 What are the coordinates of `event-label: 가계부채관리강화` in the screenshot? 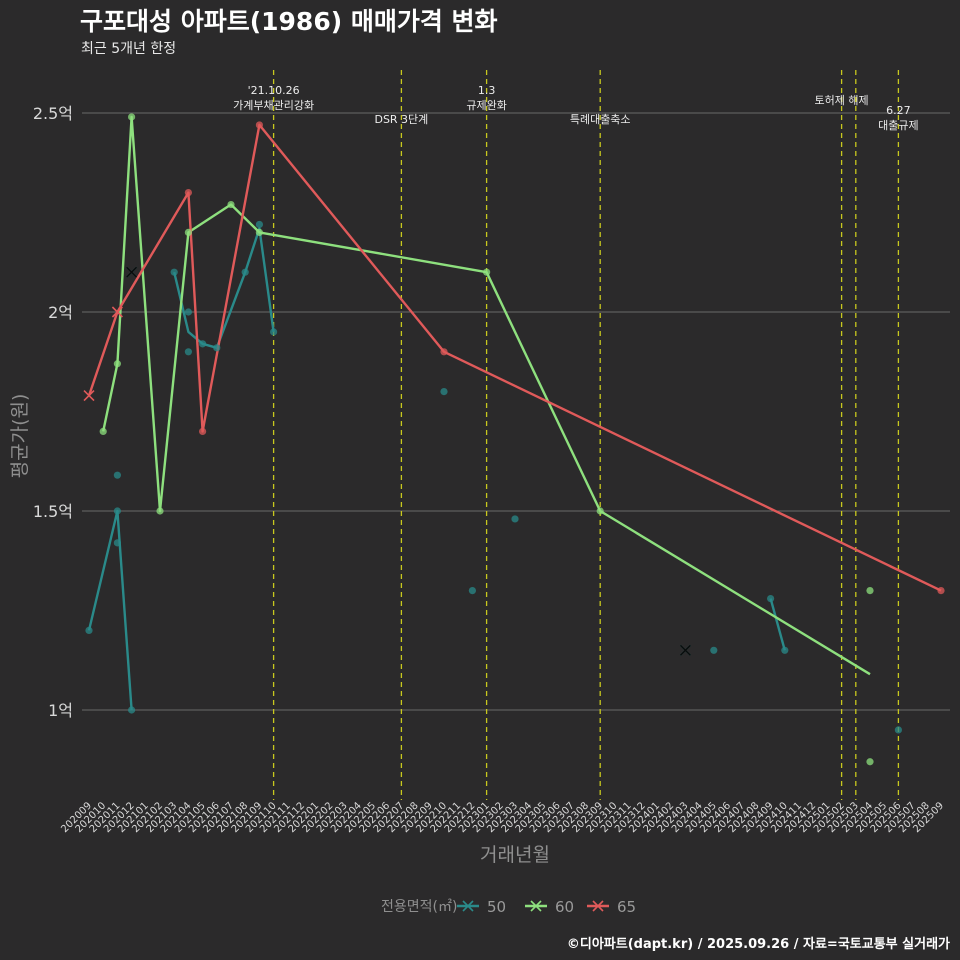 It's located at (273, 105).